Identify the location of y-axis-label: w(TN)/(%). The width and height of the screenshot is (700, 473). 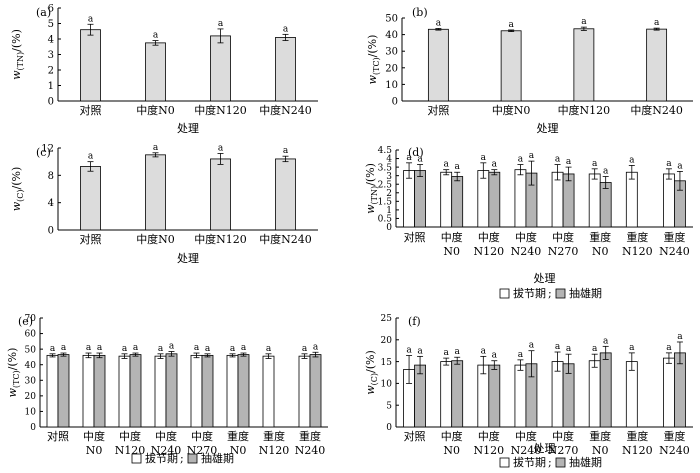
(17, 54).